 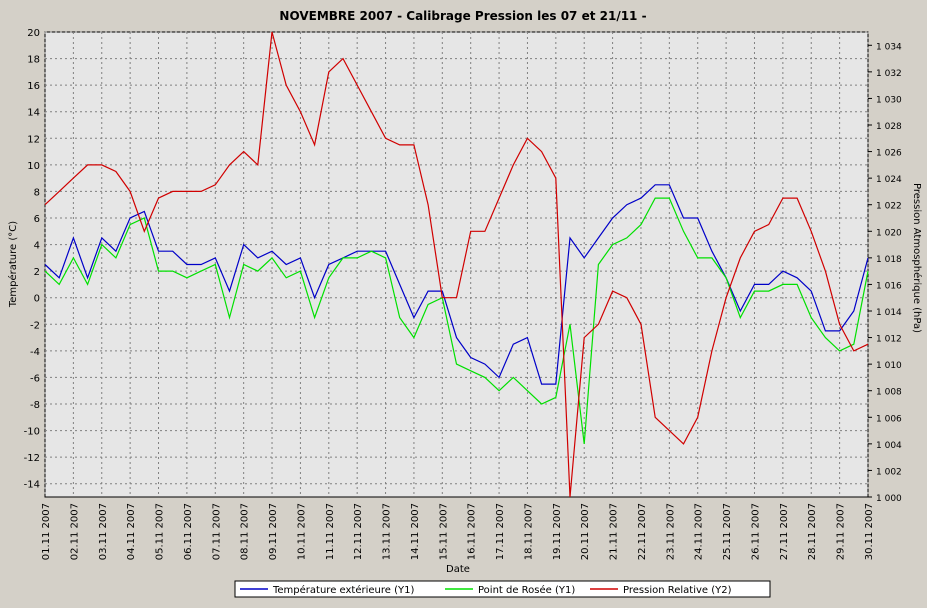 I want to click on y-tick-label: 16, so click(x=33, y=86).